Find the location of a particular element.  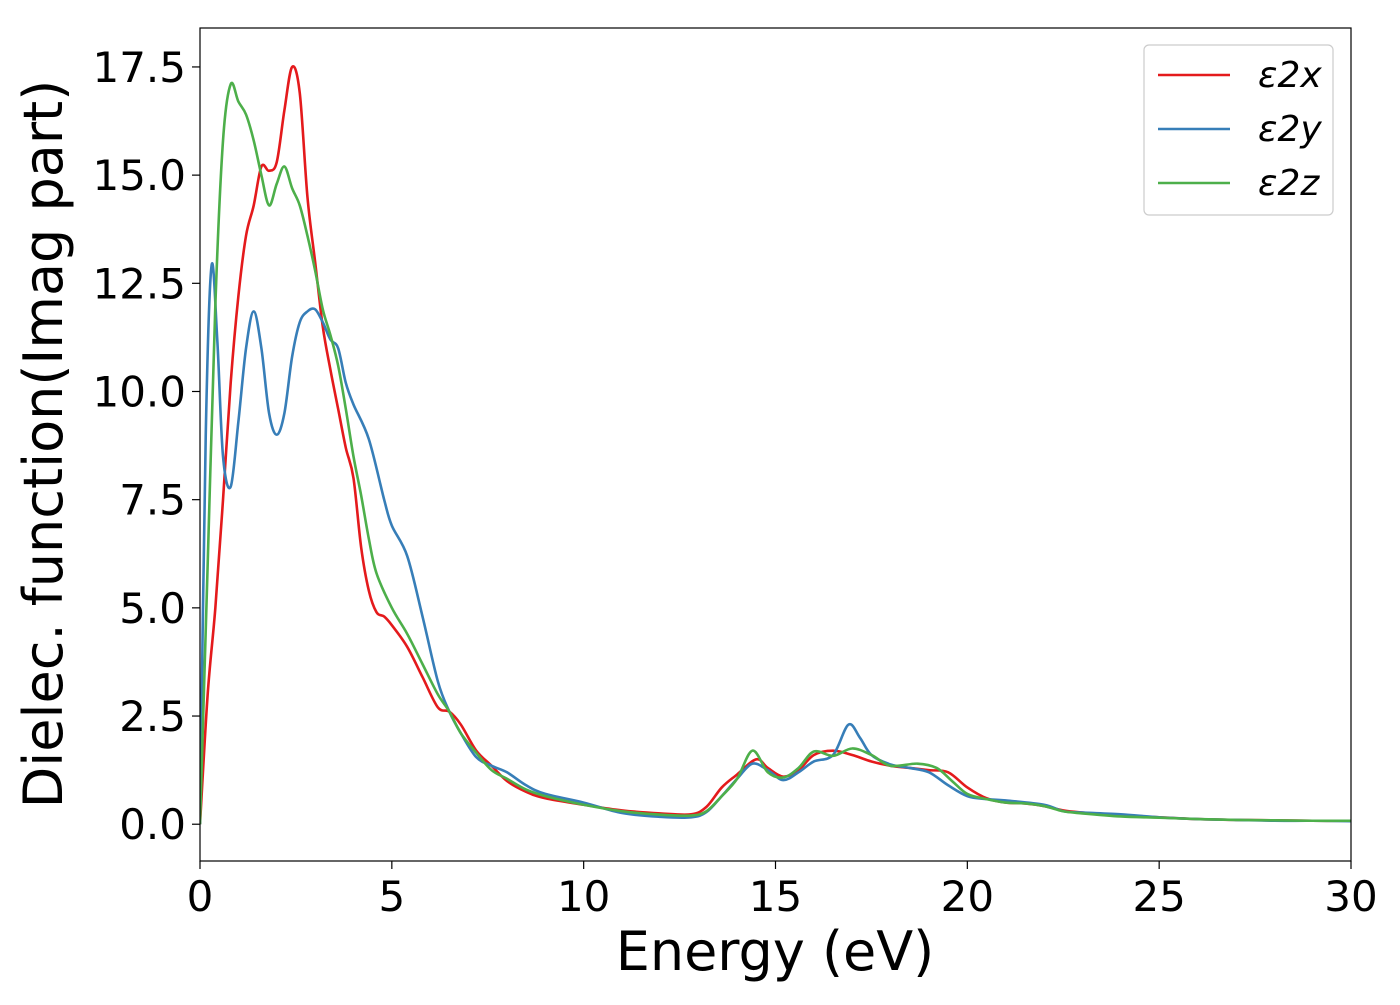

y-axis: 0.0 2.5 5.0 7.5 10.0 12.5 15.0 17.5 is located at coordinates (146, 446).